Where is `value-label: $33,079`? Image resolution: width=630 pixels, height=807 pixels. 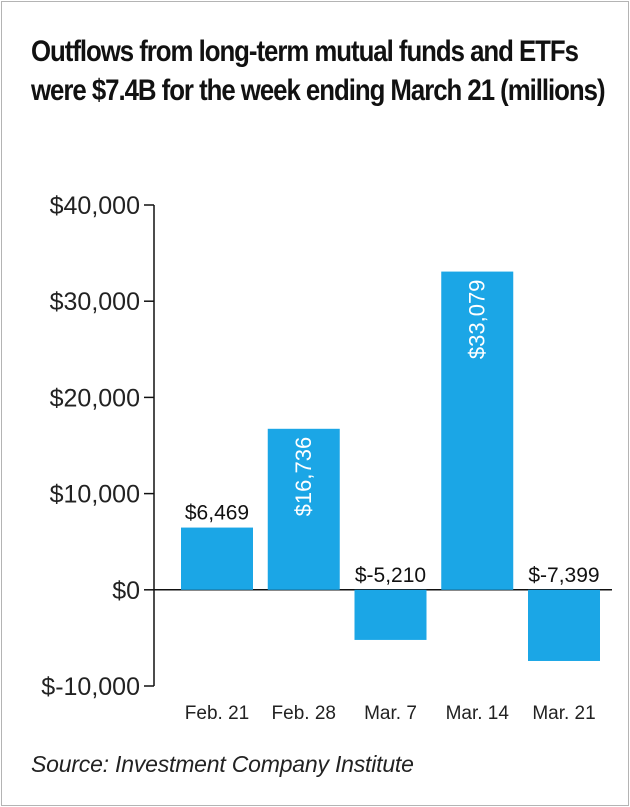
value-label: $33,079 is located at coordinates (477, 320).